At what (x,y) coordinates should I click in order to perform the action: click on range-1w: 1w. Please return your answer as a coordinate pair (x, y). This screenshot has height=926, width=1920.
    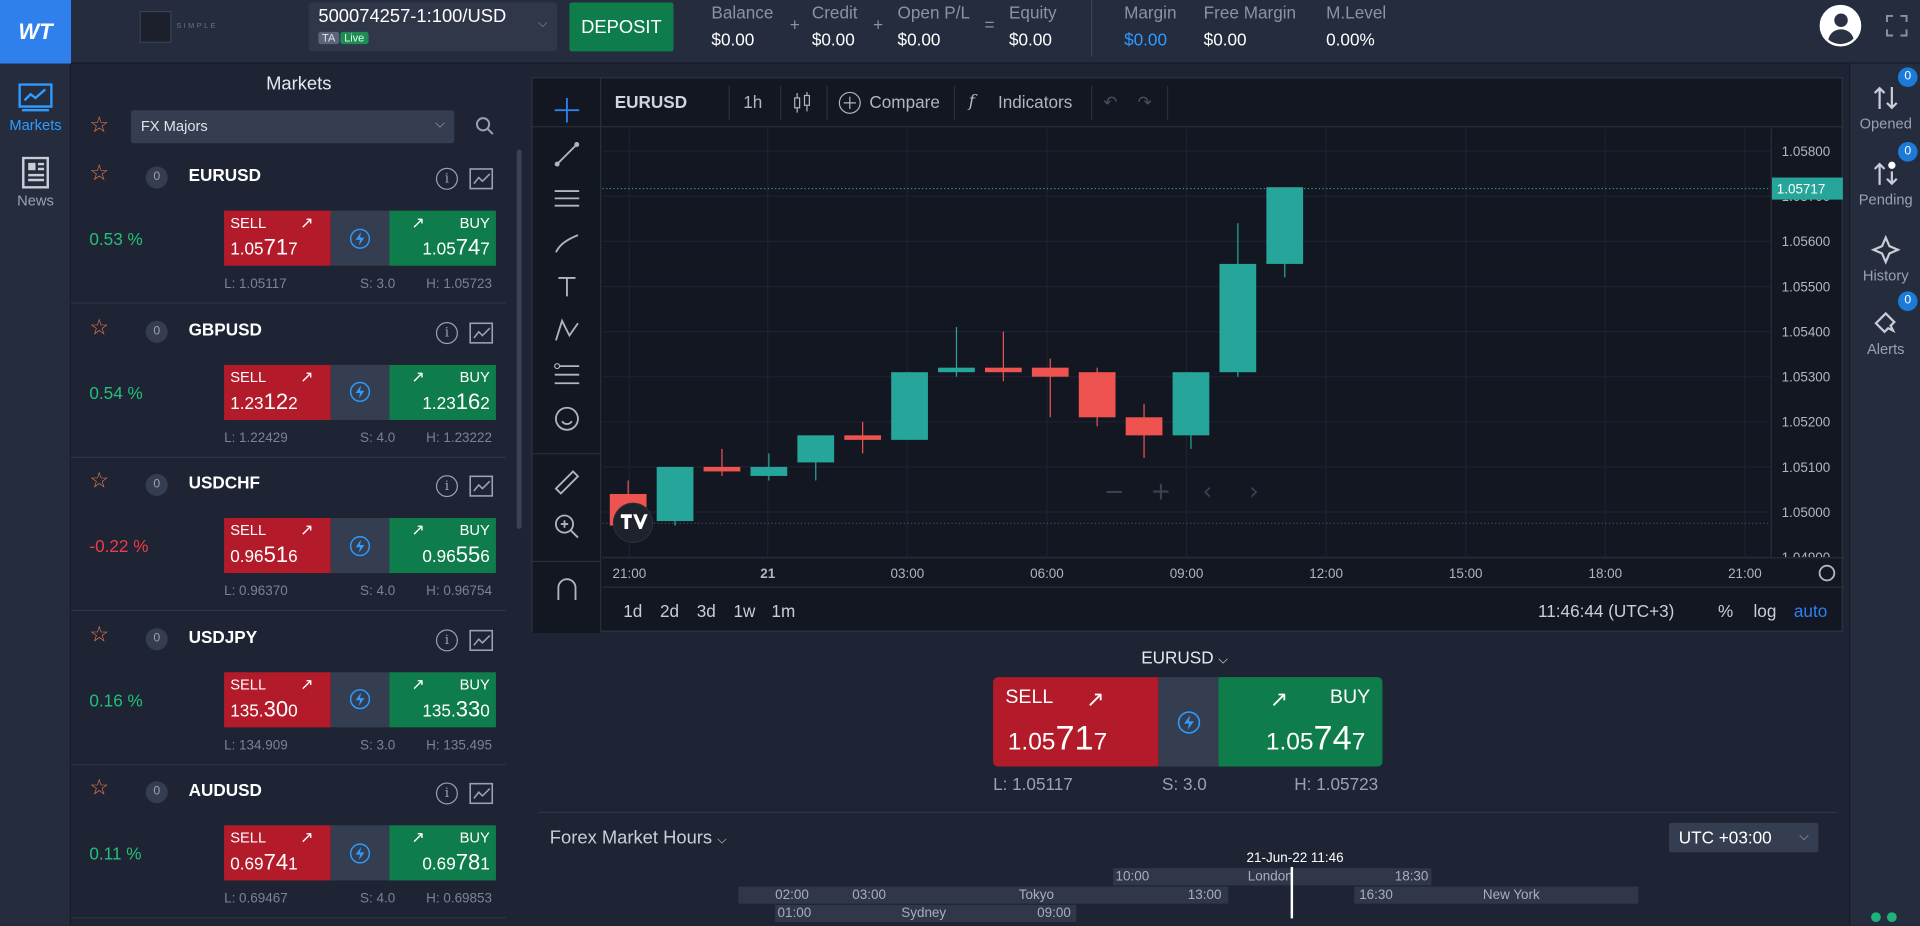
    Looking at the image, I should click on (744, 611).